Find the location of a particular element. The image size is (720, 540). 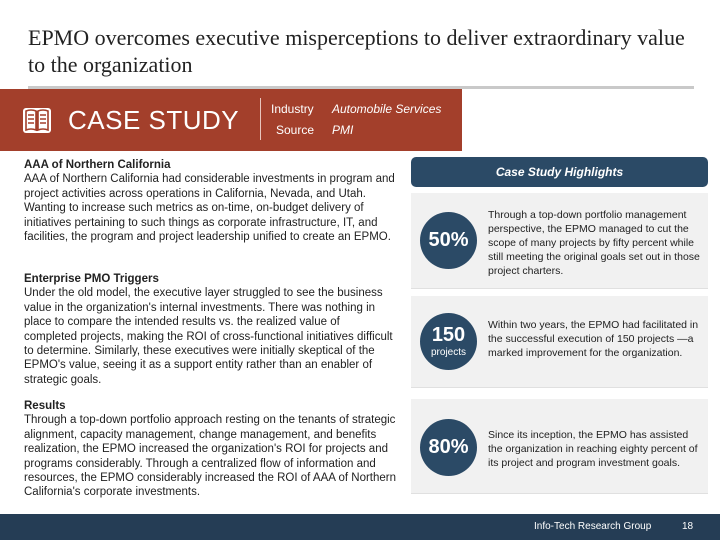

section-heading: AAA of Northern California is located at coordinates (97, 165).